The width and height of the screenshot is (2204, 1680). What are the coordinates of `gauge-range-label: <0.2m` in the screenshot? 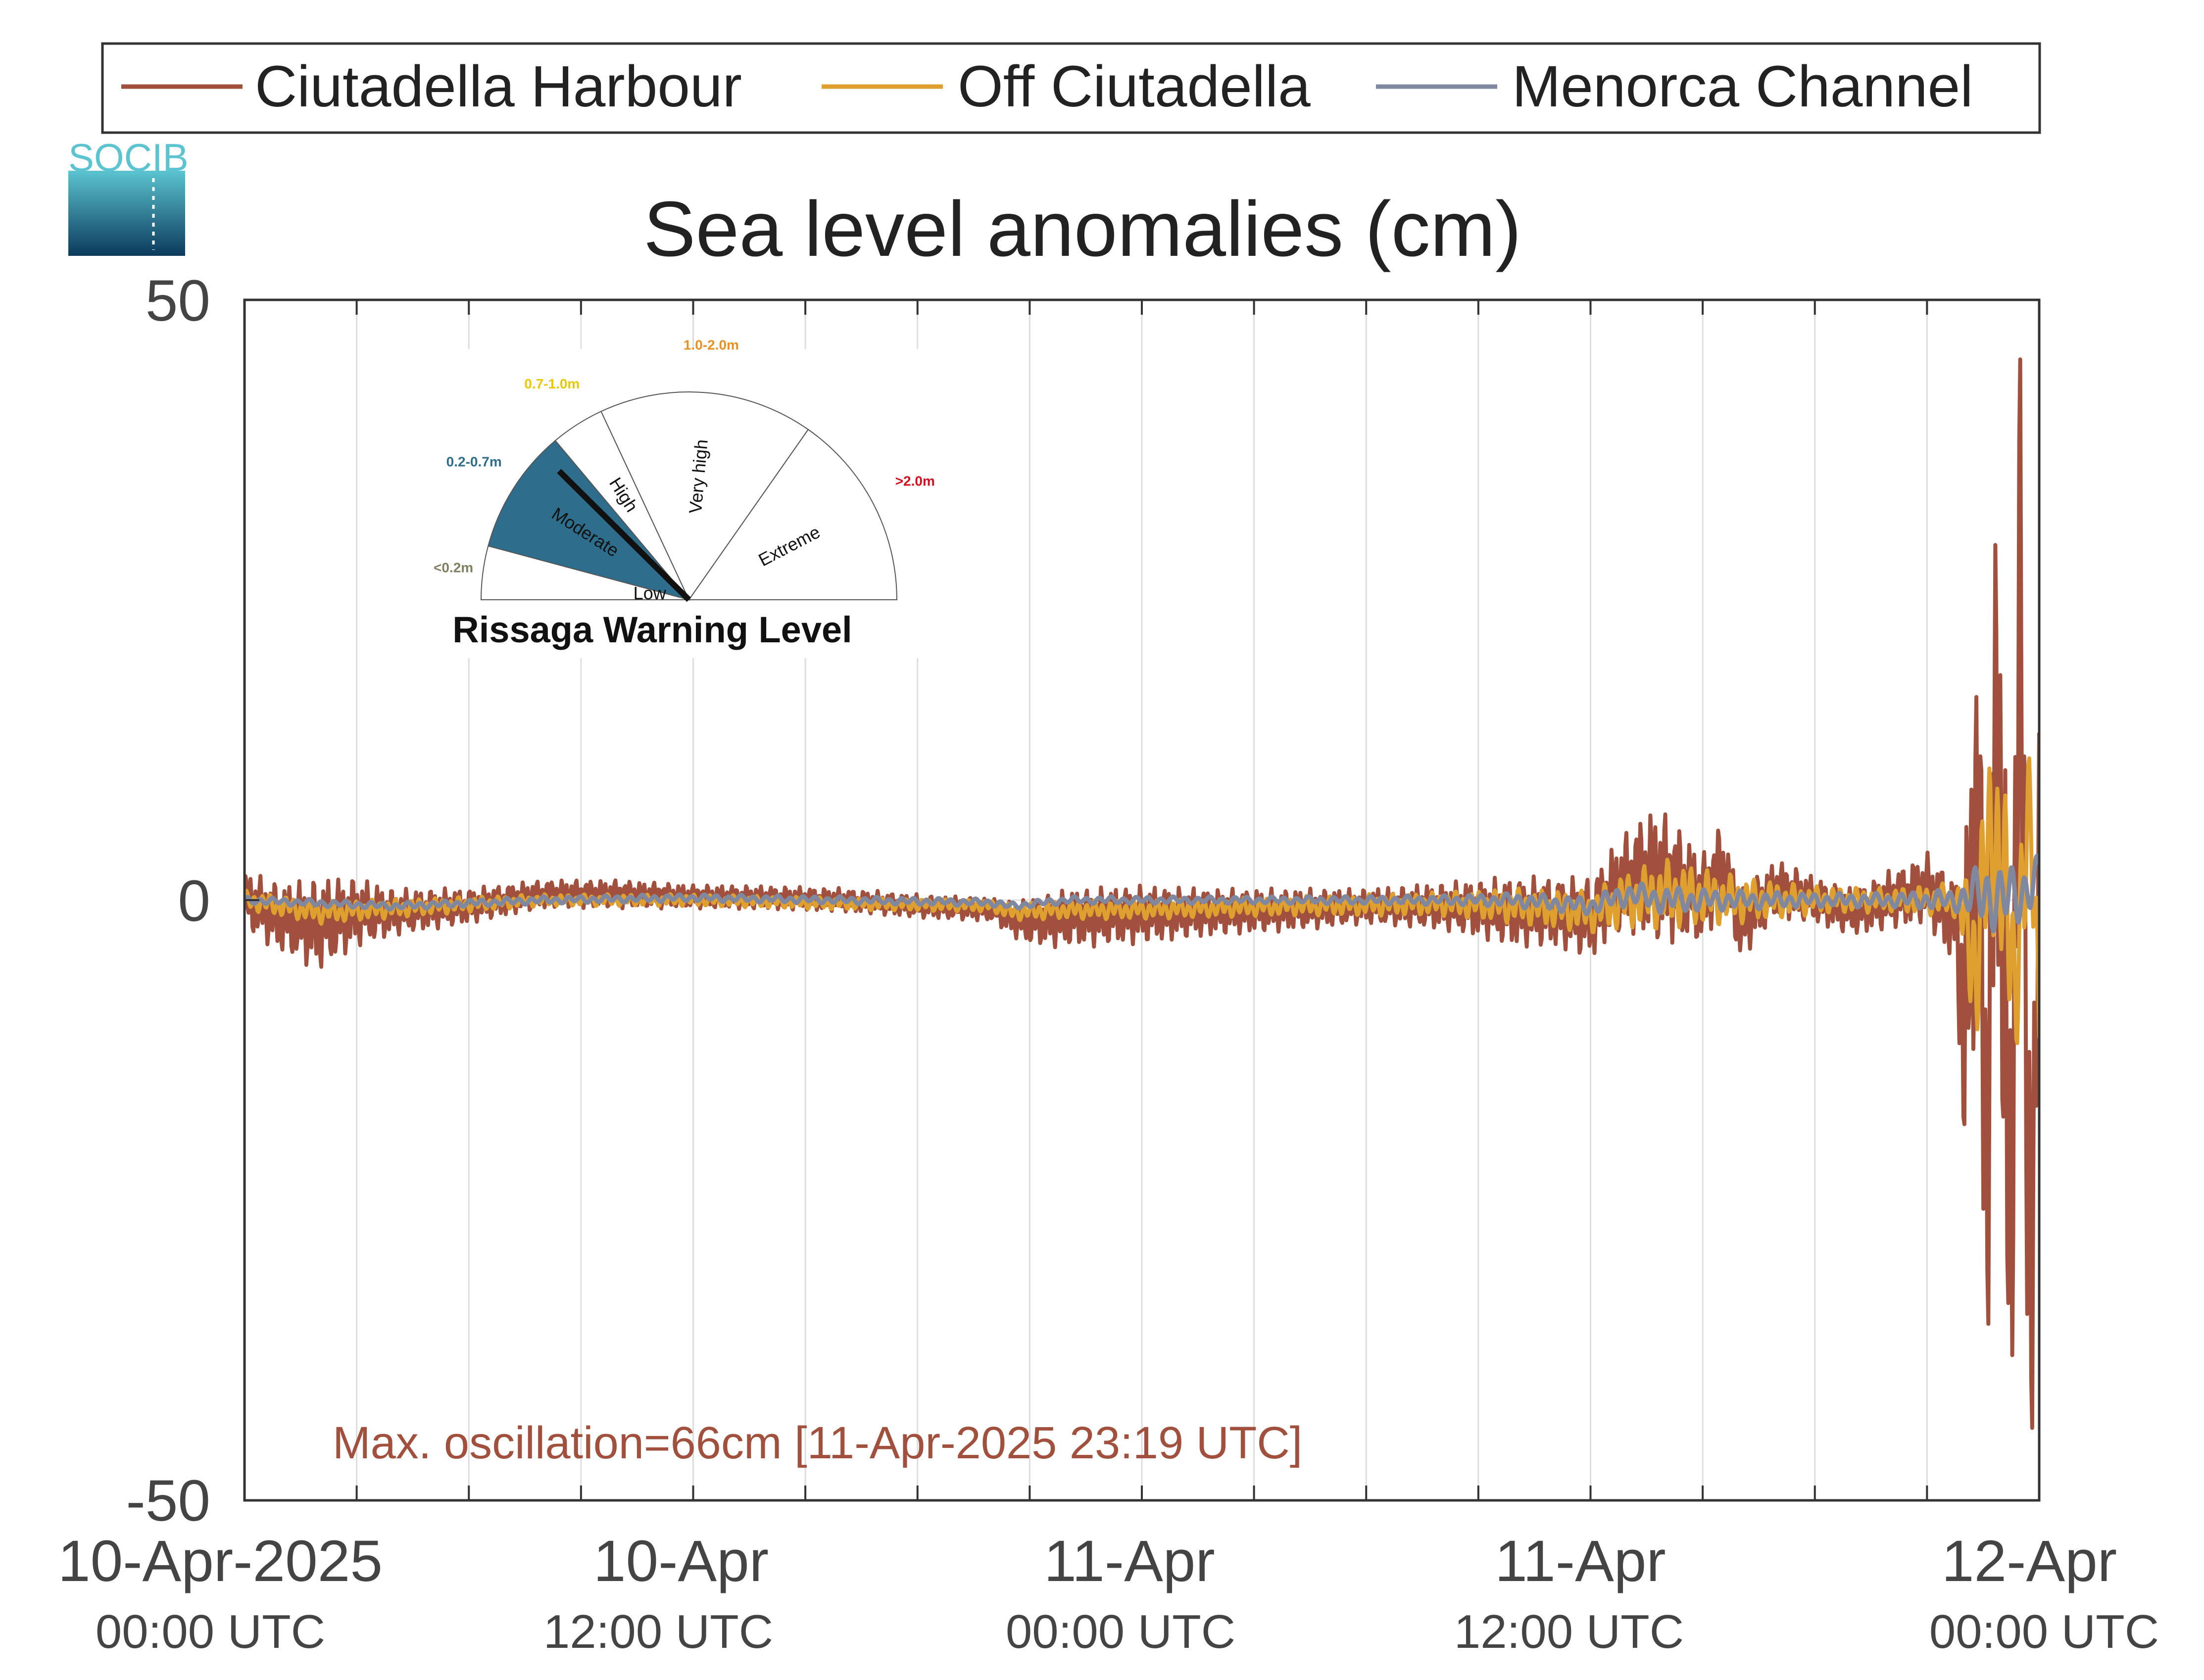 It's located at (453, 568).